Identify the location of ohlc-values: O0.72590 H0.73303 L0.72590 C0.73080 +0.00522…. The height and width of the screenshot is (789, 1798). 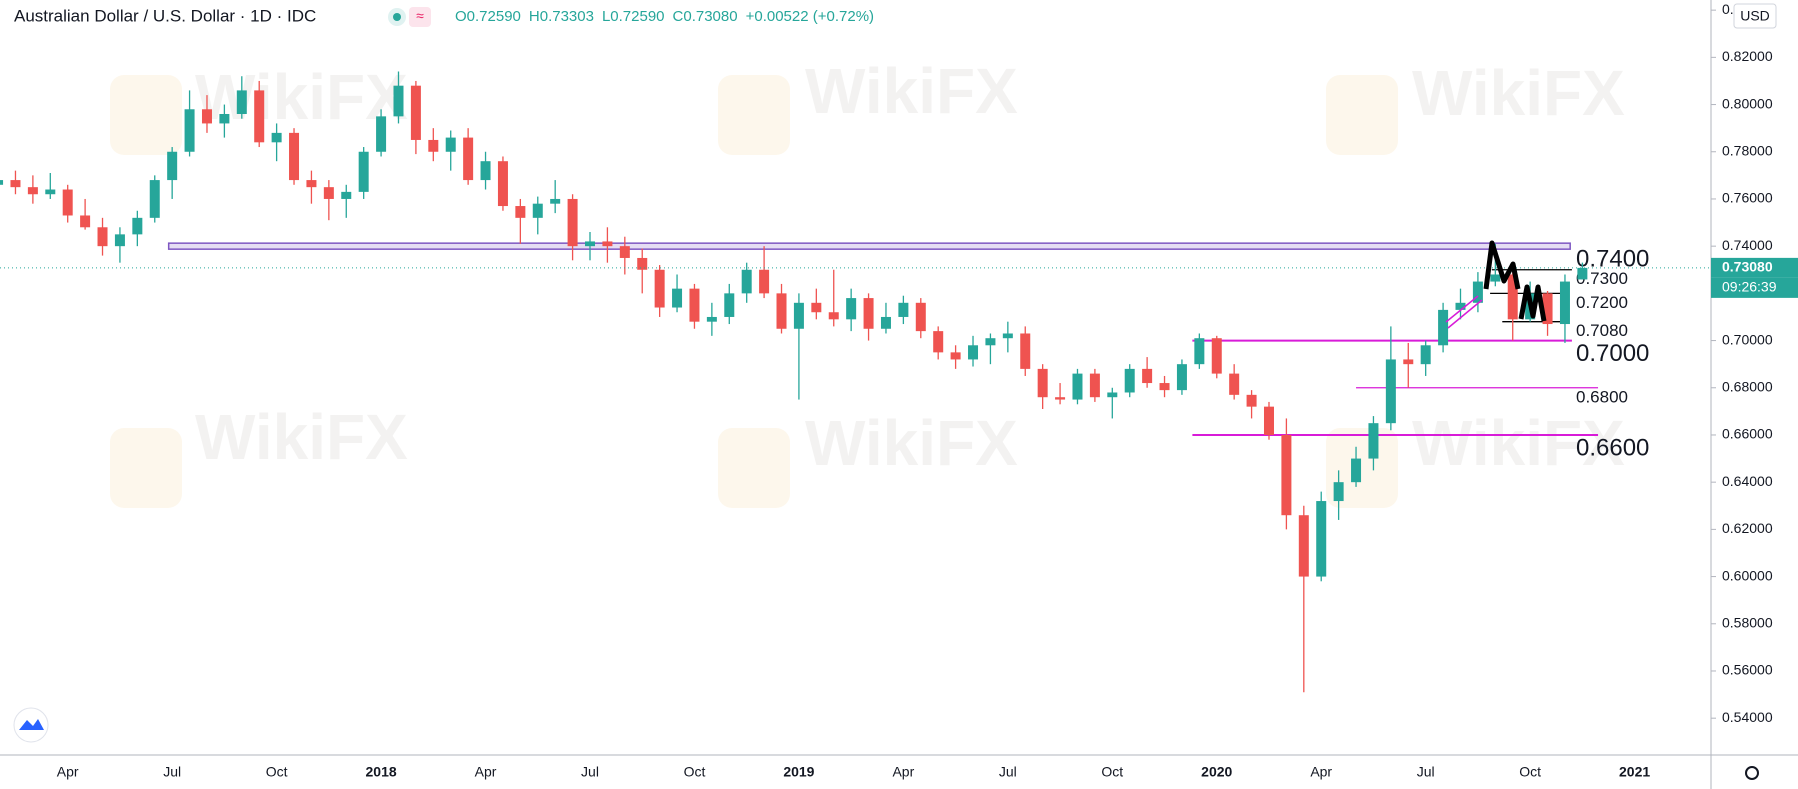
(664, 16).